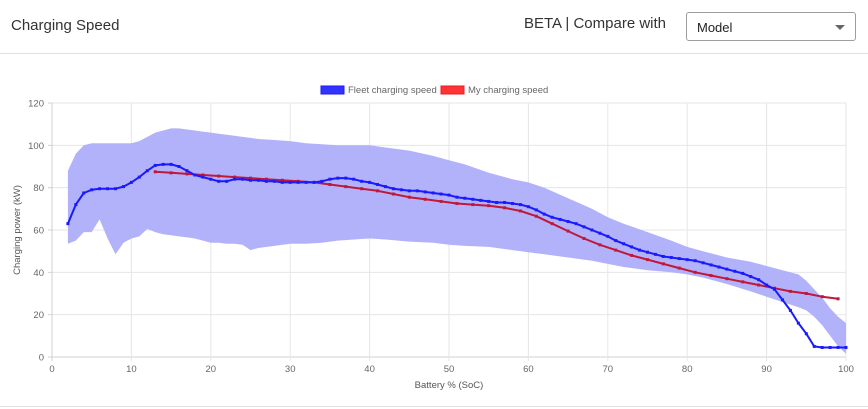 The height and width of the screenshot is (409, 868). I want to click on legend-swatch-fleet, so click(332, 90).